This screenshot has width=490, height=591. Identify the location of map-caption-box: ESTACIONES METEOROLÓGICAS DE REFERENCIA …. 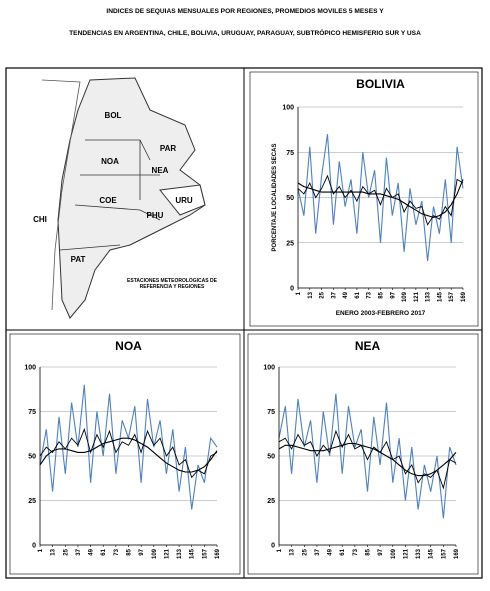
(172, 284).